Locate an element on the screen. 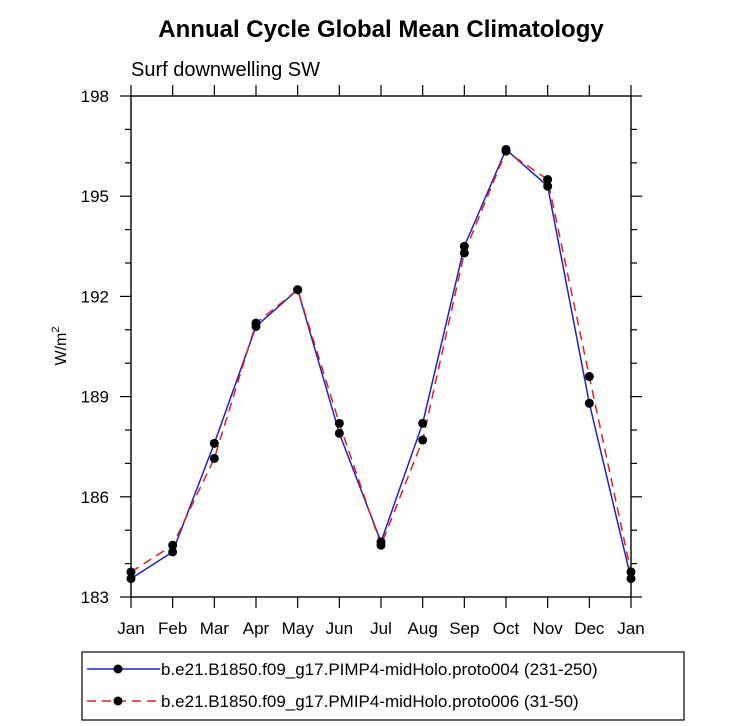 This screenshot has width=732, height=726. y-axis-label-group: W/m2 is located at coordinates (60, 346).